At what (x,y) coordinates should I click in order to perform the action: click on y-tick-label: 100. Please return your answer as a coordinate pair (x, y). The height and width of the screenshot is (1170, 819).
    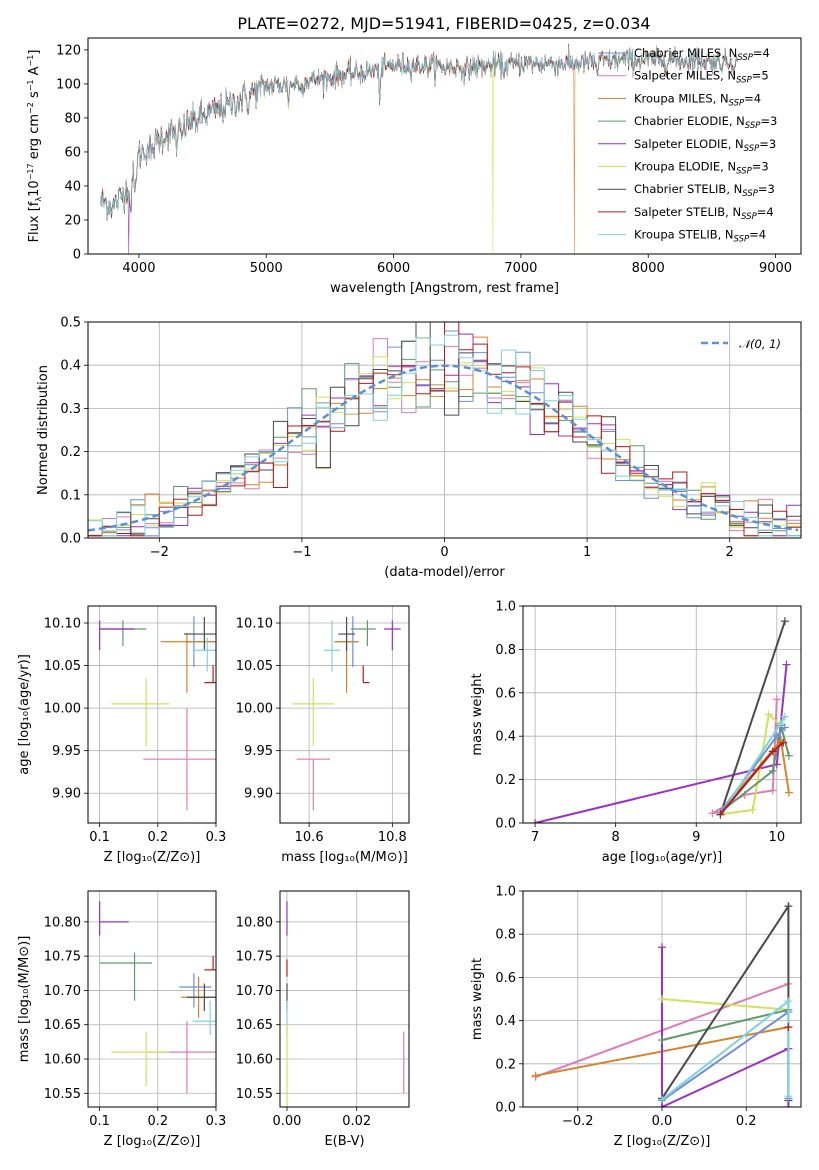
    Looking at the image, I should click on (68, 84).